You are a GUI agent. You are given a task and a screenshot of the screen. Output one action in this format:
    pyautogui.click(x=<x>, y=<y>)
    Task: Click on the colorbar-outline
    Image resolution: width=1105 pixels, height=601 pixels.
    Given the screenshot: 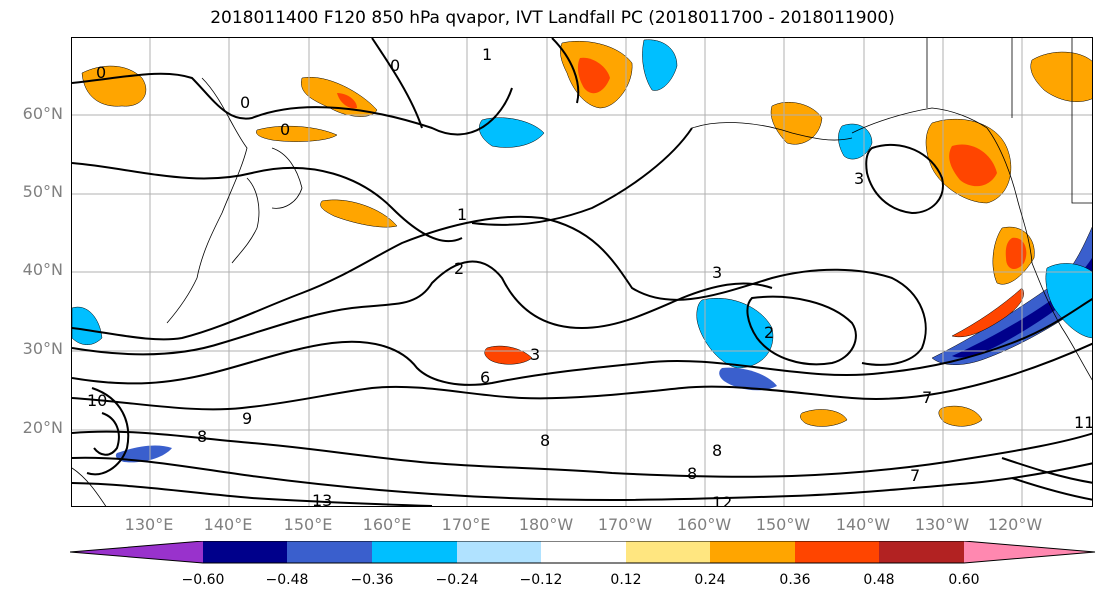 What is the action you would take?
    pyautogui.click(x=583, y=552)
    